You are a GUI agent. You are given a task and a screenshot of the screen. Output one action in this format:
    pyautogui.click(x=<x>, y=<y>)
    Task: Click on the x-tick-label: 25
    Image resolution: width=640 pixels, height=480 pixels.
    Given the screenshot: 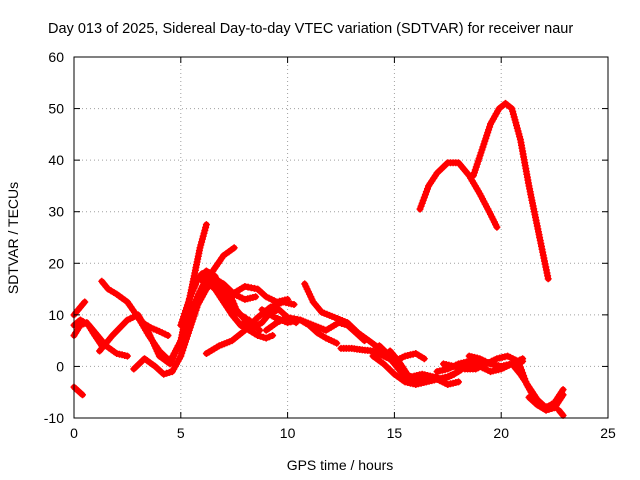 What is the action you would take?
    pyautogui.click(x=608, y=433)
    